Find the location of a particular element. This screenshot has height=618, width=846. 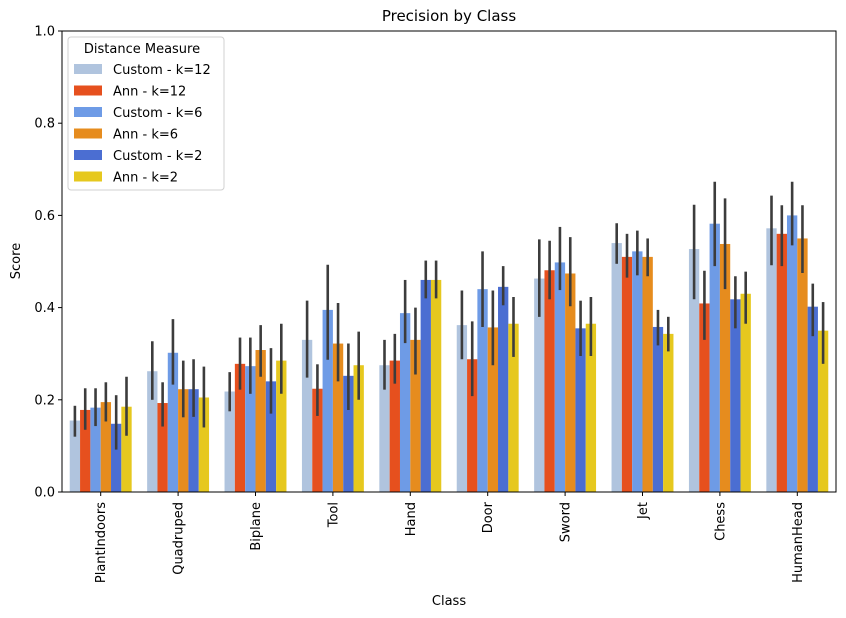

y-tick-label: 0.6 is located at coordinates (44, 216).